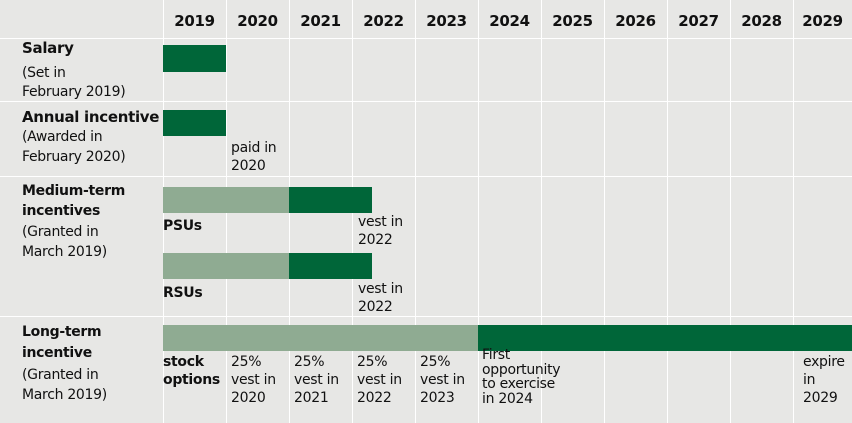 The image size is (852, 423). What do you see at coordinates (635, 21) in the screenshot?
I see `year-header: 2026` at bounding box center [635, 21].